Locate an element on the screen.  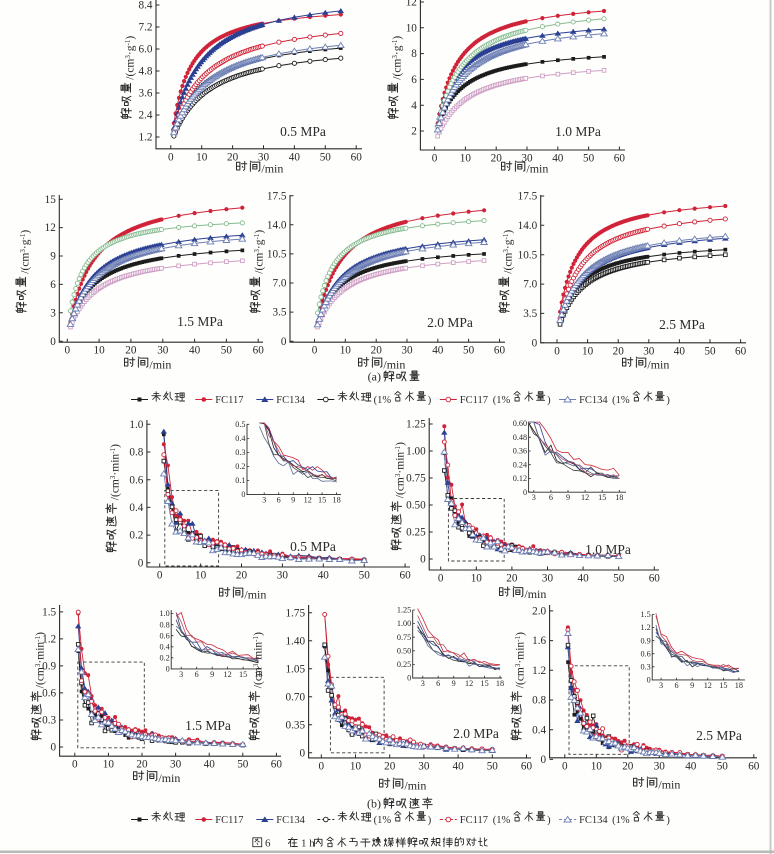
svg-text: 0.8 is located at coordinates (539, 701).